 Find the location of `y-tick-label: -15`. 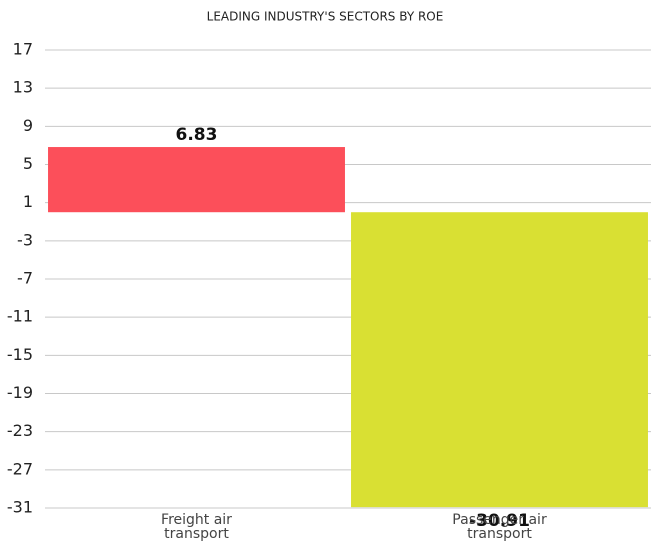

y-tick-label: -15 is located at coordinates (20, 354).